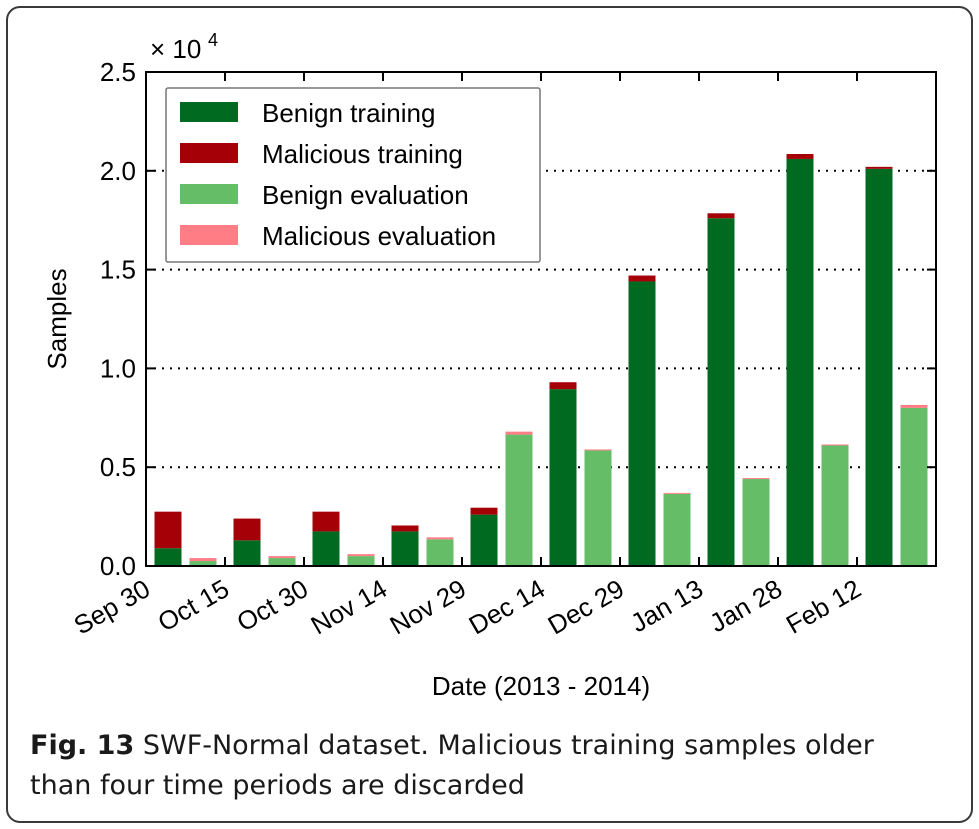 The width and height of the screenshot is (979, 829). I want to click on y-axis-label: Samples, so click(57, 318).